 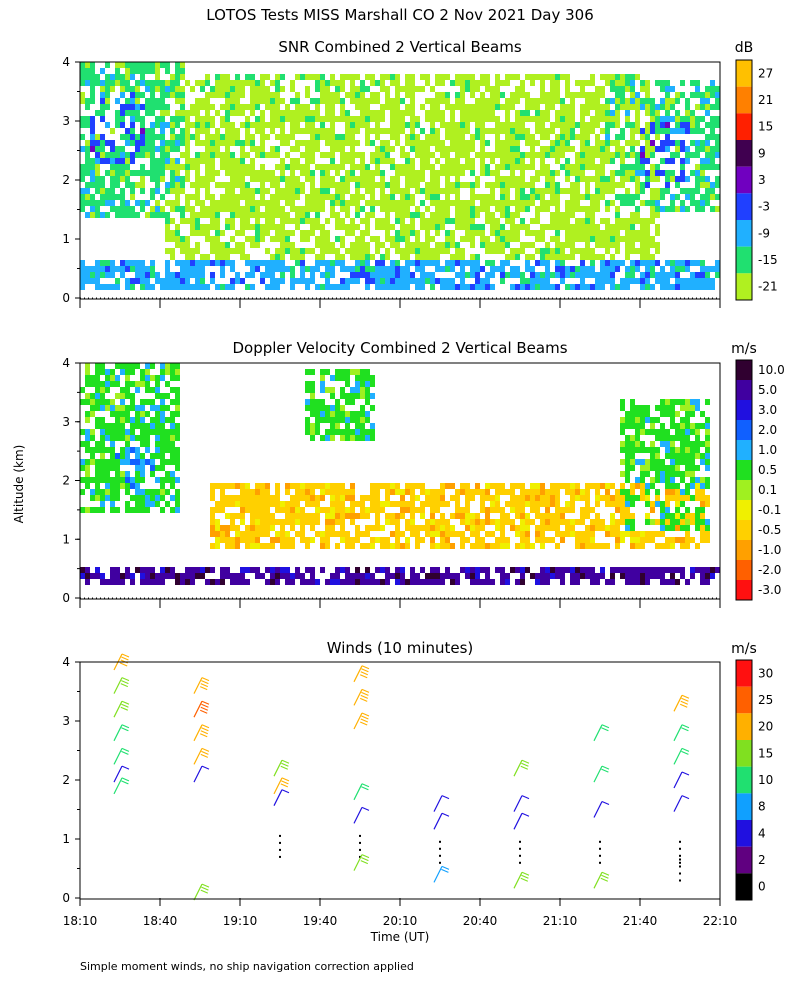 I want to click on y-tick-label: 0, so click(x=66, y=298).